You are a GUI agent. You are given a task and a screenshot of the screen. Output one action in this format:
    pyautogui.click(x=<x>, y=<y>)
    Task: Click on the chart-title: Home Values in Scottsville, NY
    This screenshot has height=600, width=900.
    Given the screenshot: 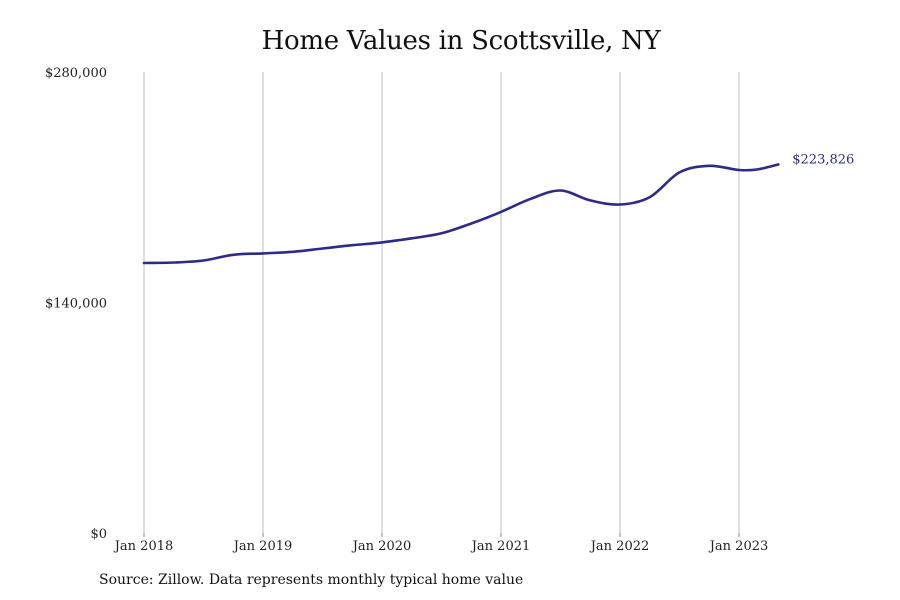 What is the action you would take?
    pyautogui.click(x=461, y=41)
    